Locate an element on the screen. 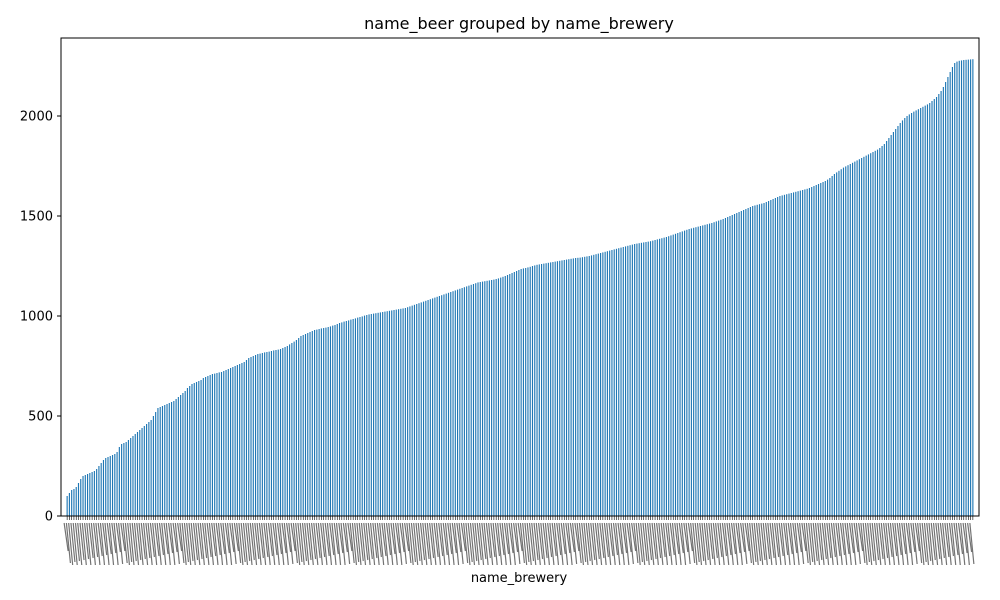 Image resolution: width=1000 pixels, height=600 pixels. x-tick-labels-illegible is located at coordinates (519, 544).